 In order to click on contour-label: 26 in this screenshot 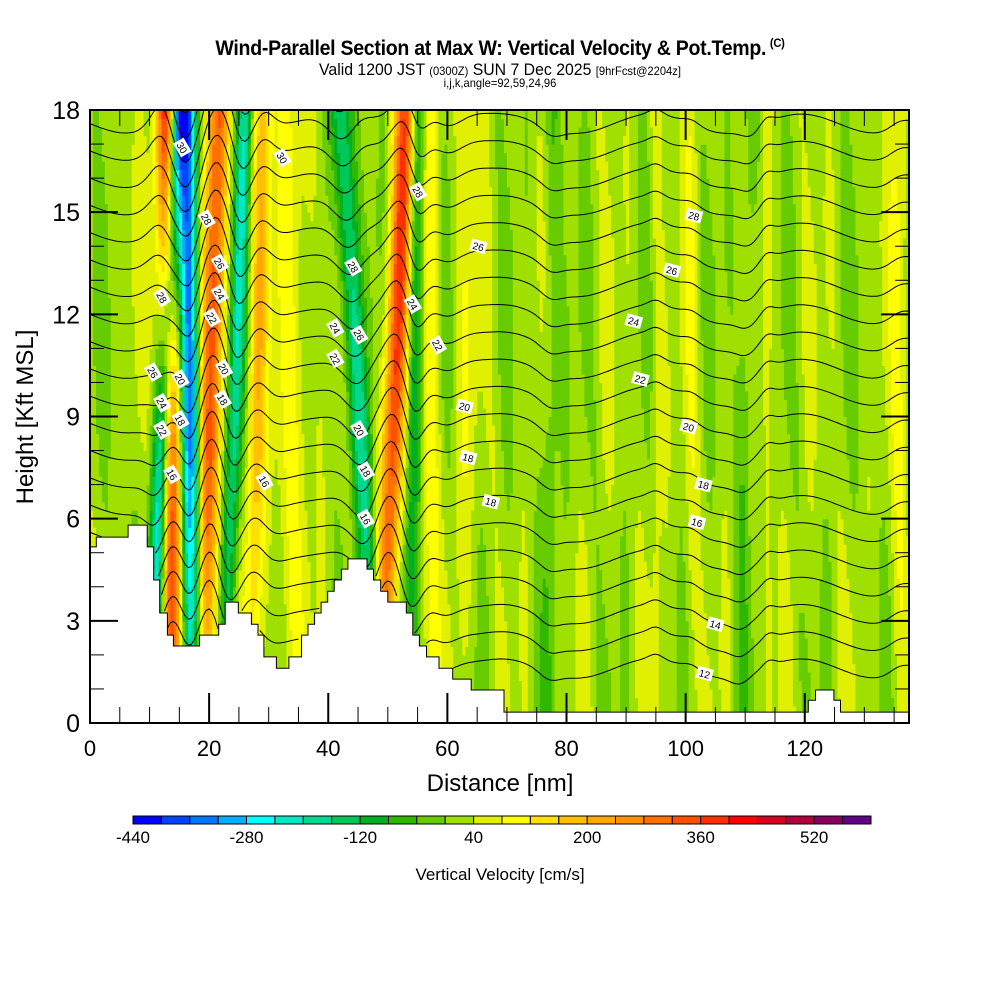, I will do `click(672, 270)`.